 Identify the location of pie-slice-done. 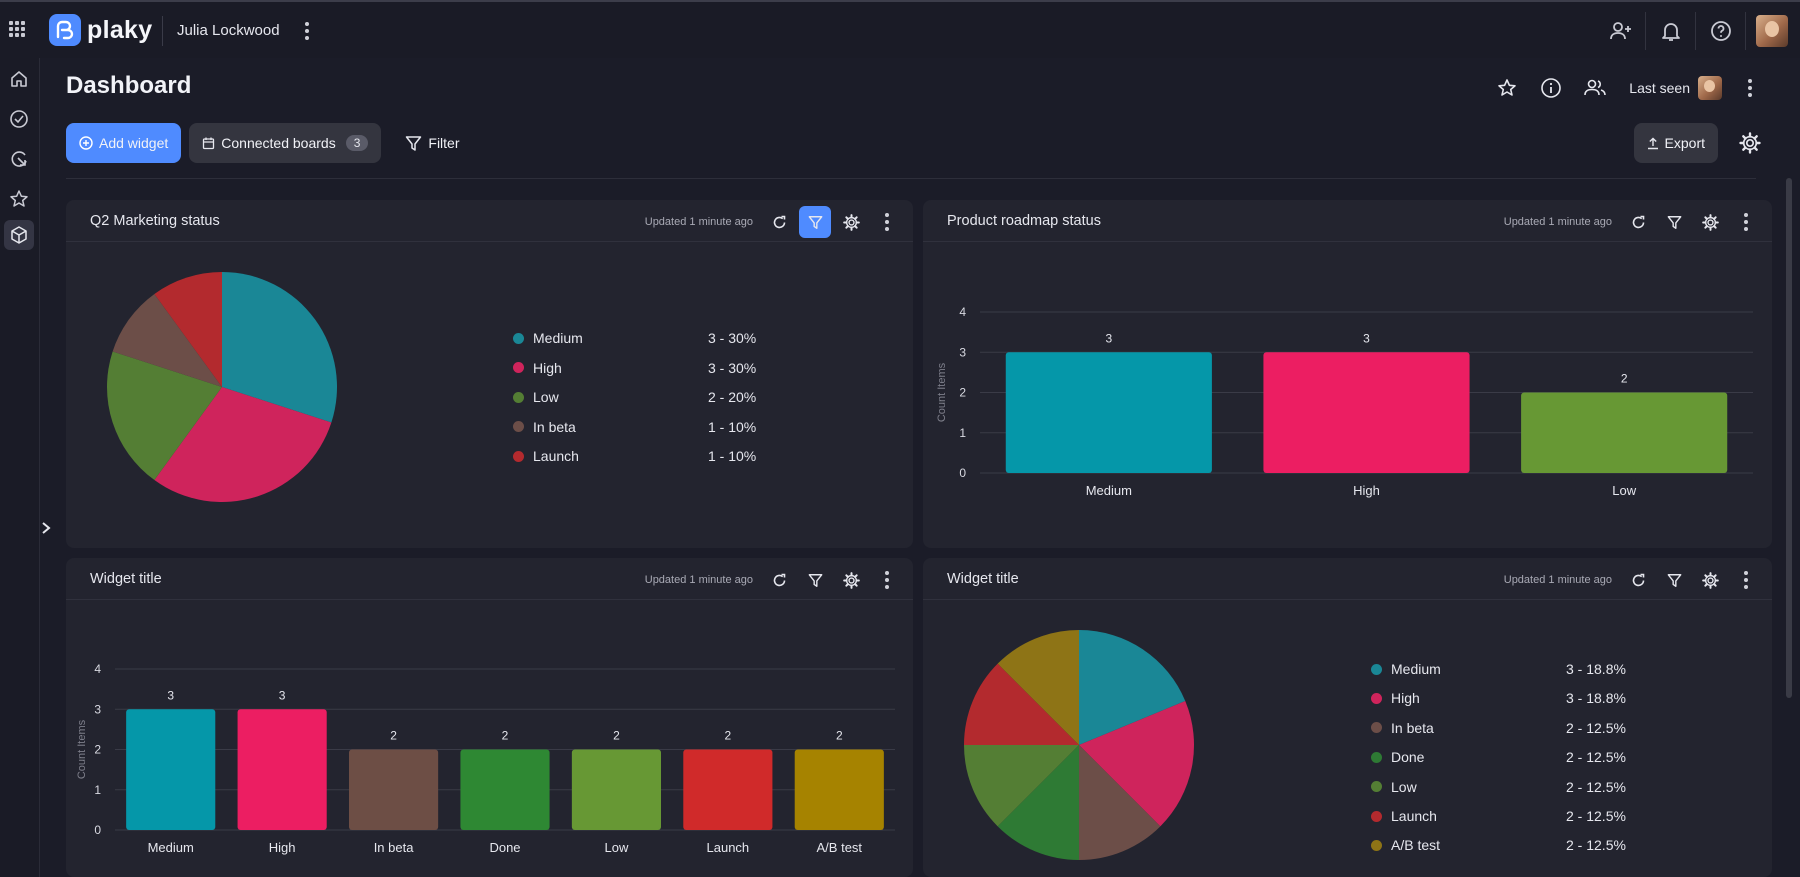
(1038, 802).